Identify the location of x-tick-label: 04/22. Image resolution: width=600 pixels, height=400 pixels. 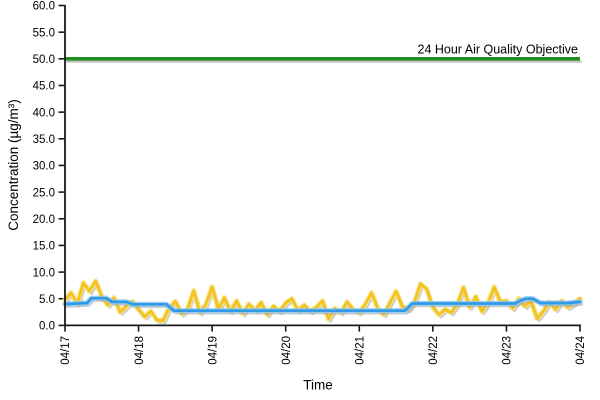
(434, 350).